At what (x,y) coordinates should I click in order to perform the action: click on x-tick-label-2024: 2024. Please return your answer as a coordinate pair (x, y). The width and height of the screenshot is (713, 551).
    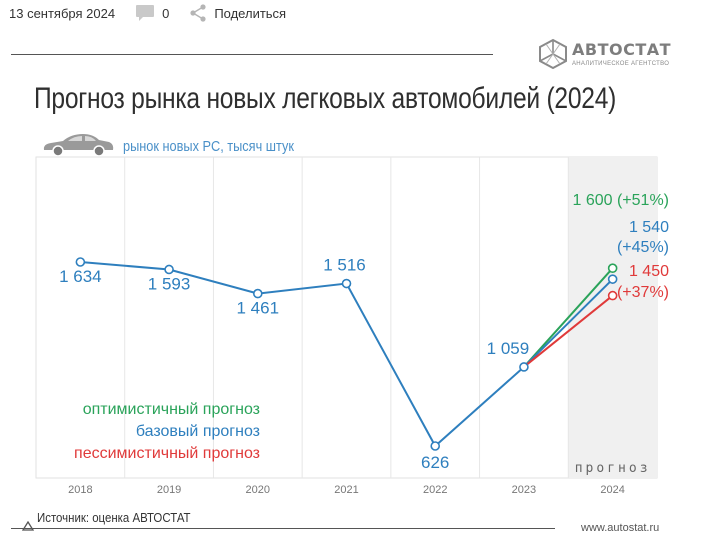
    Looking at the image, I should click on (612, 490).